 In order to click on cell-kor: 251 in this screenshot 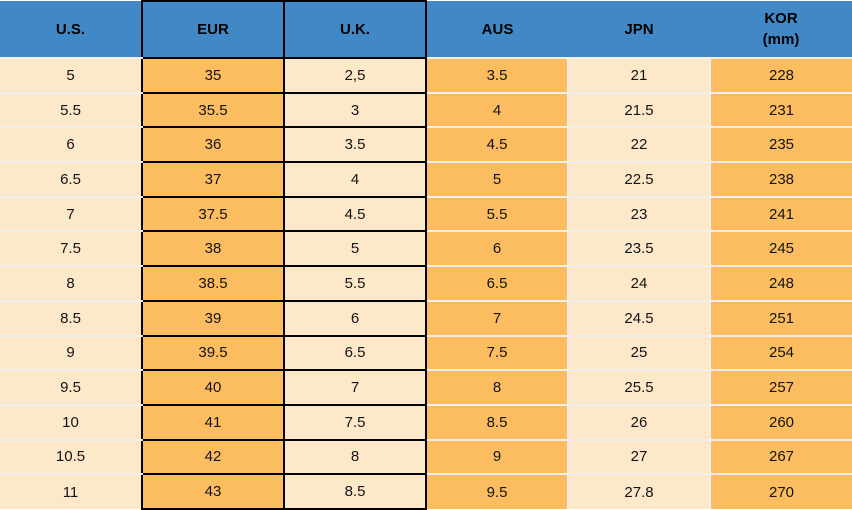, I will do `click(780, 318)`.